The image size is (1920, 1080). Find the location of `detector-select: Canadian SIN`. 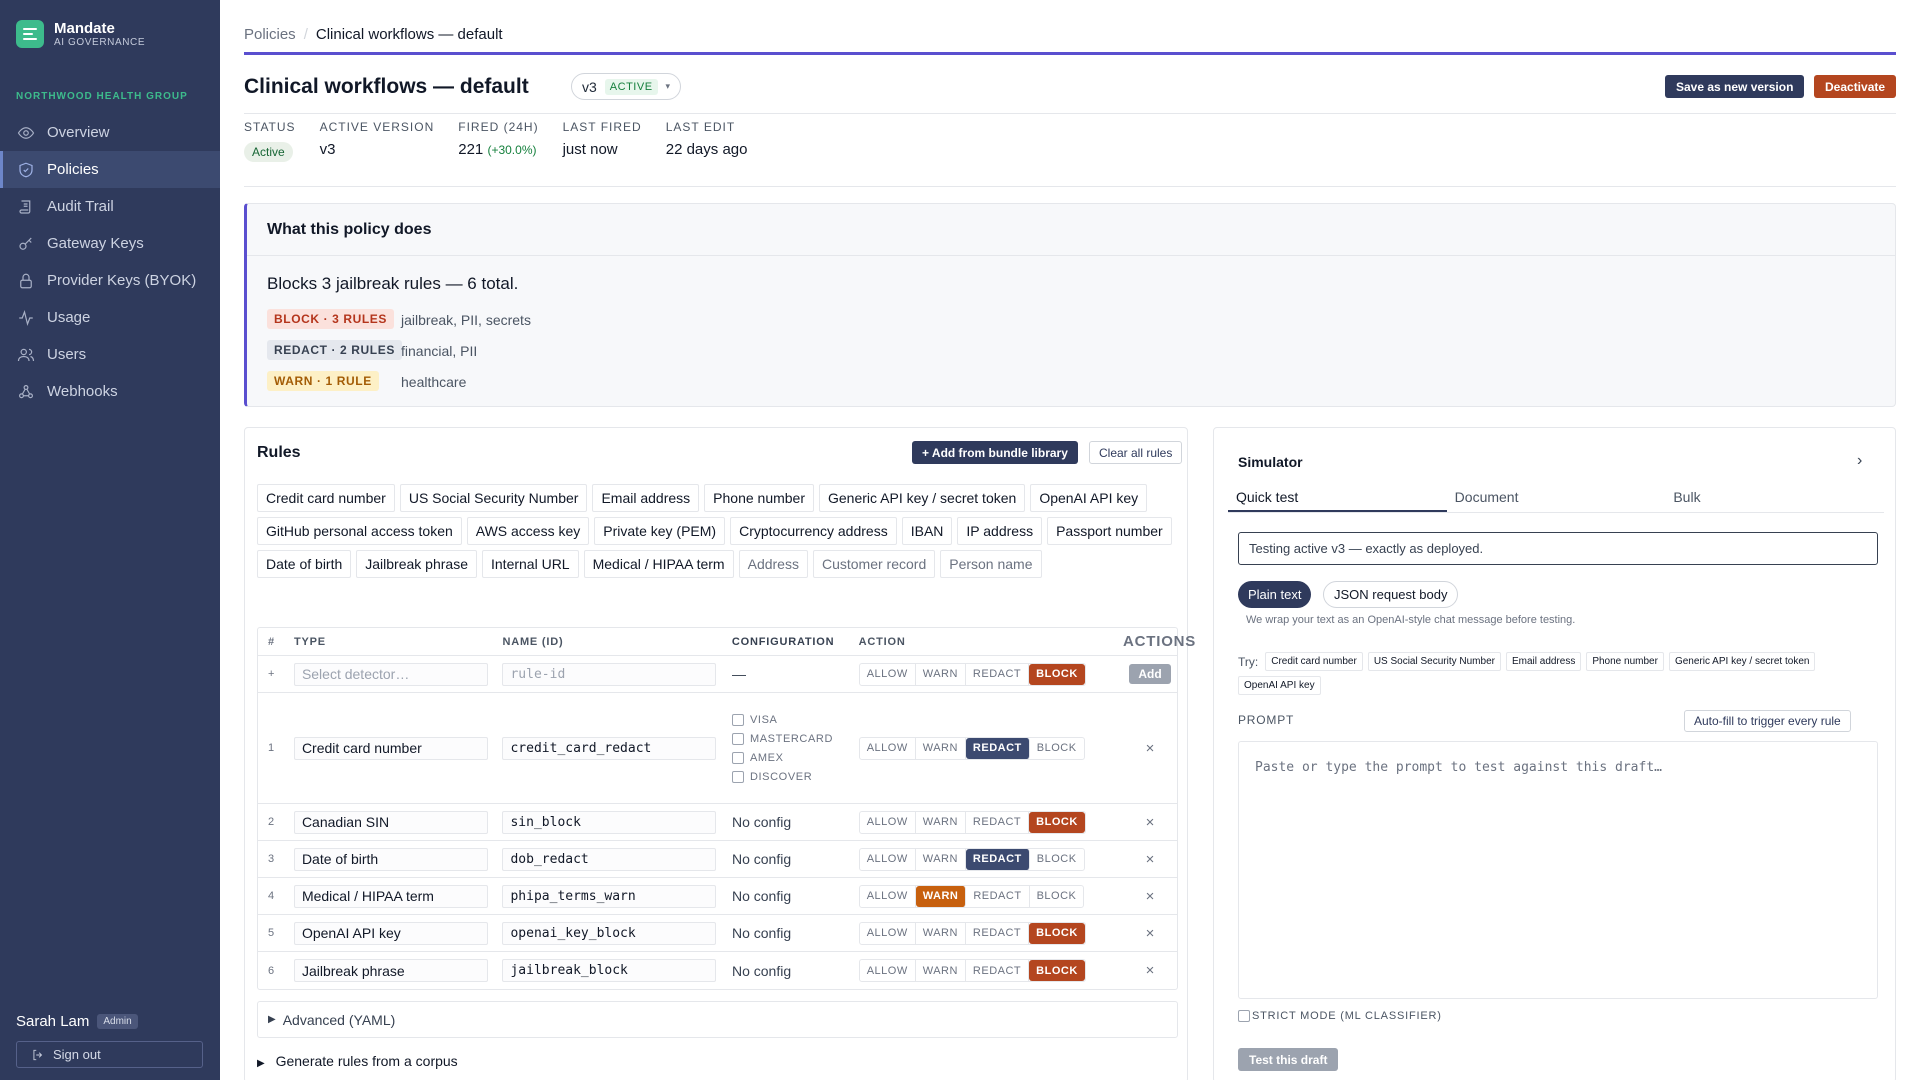

detector-select: Canadian SIN is located at coordinates (390, 822).